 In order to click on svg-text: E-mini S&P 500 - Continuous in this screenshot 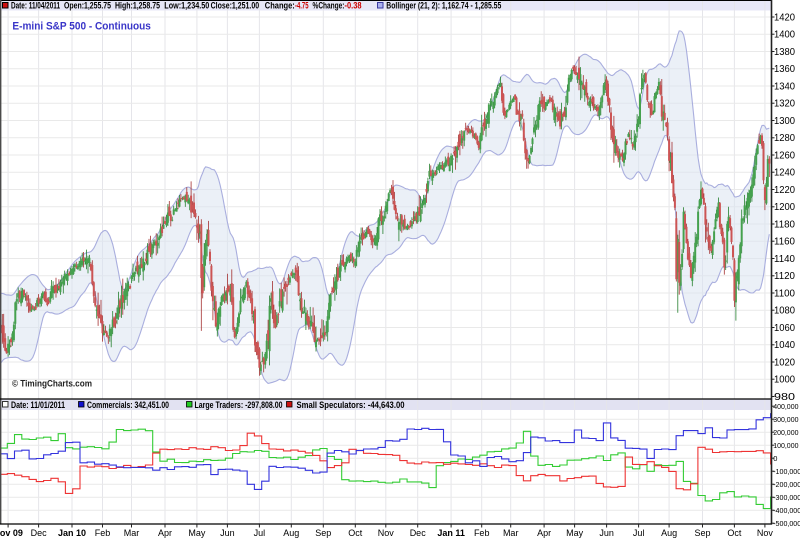, I will do `click(81, 27)`.